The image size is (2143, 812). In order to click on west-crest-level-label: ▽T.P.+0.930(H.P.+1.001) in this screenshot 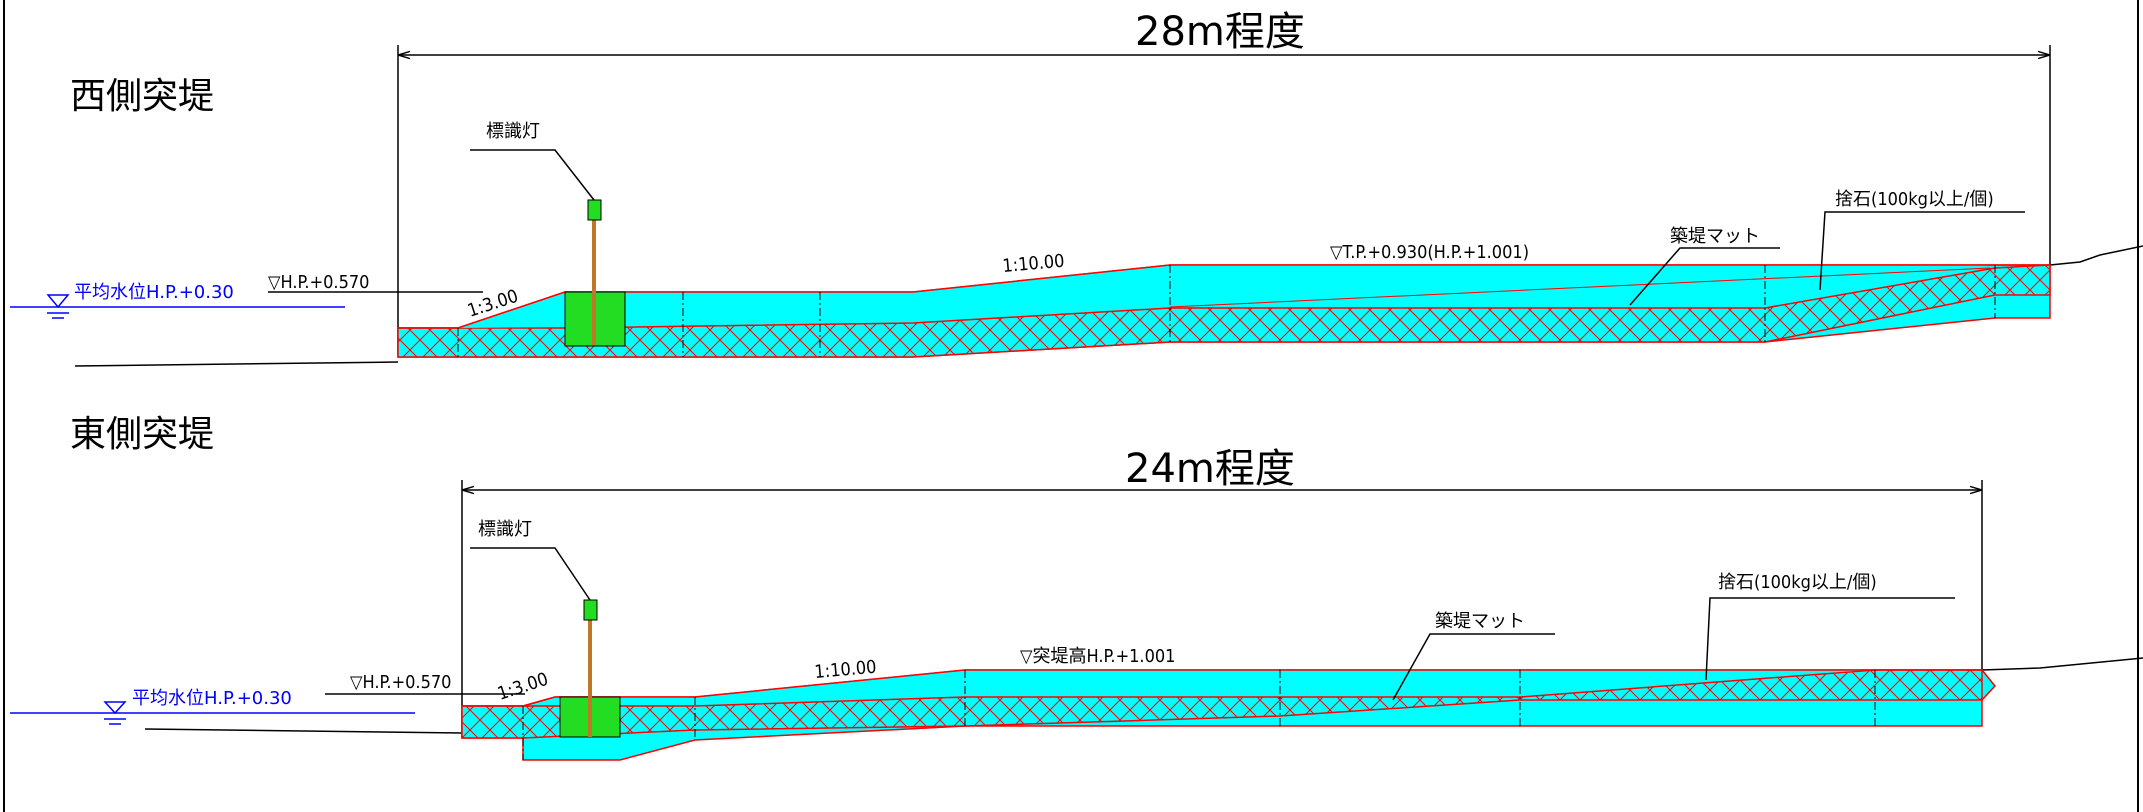, I will do `click(1429, 252)`.